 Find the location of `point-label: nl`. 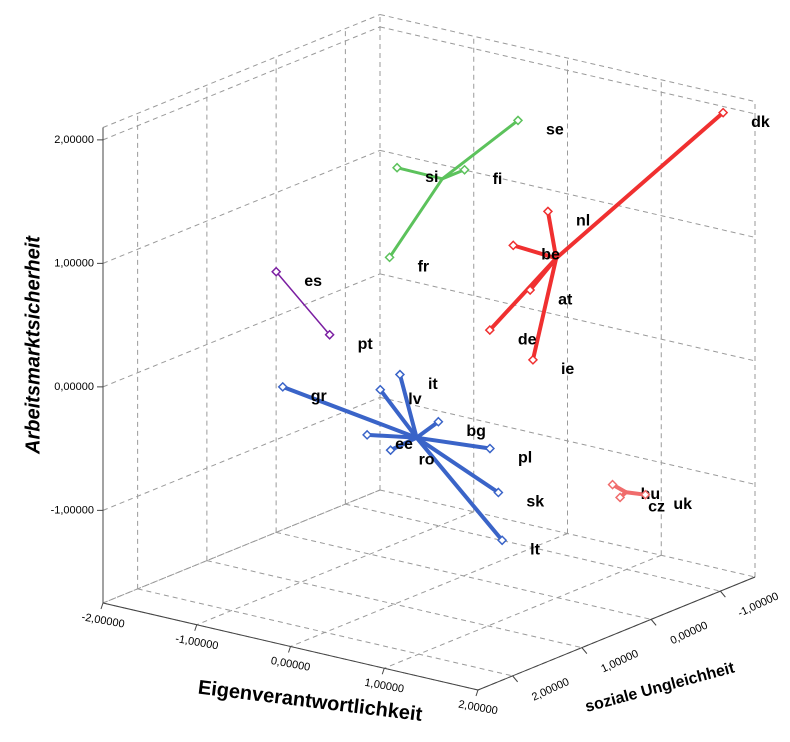

point-label: nl is located at coordinates (583, 221).